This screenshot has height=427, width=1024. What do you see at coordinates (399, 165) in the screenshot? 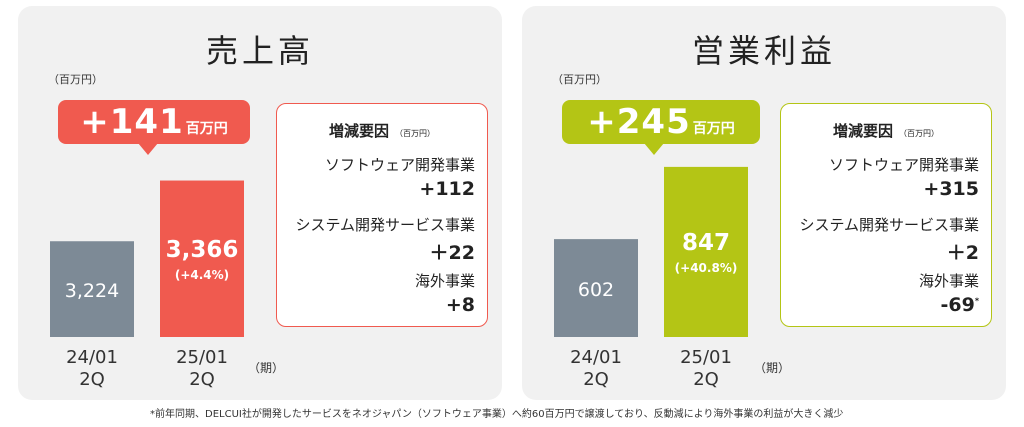
I see `sales-factor-name-1: ソフトウェア開発事業` at bounding box center [399, 165].